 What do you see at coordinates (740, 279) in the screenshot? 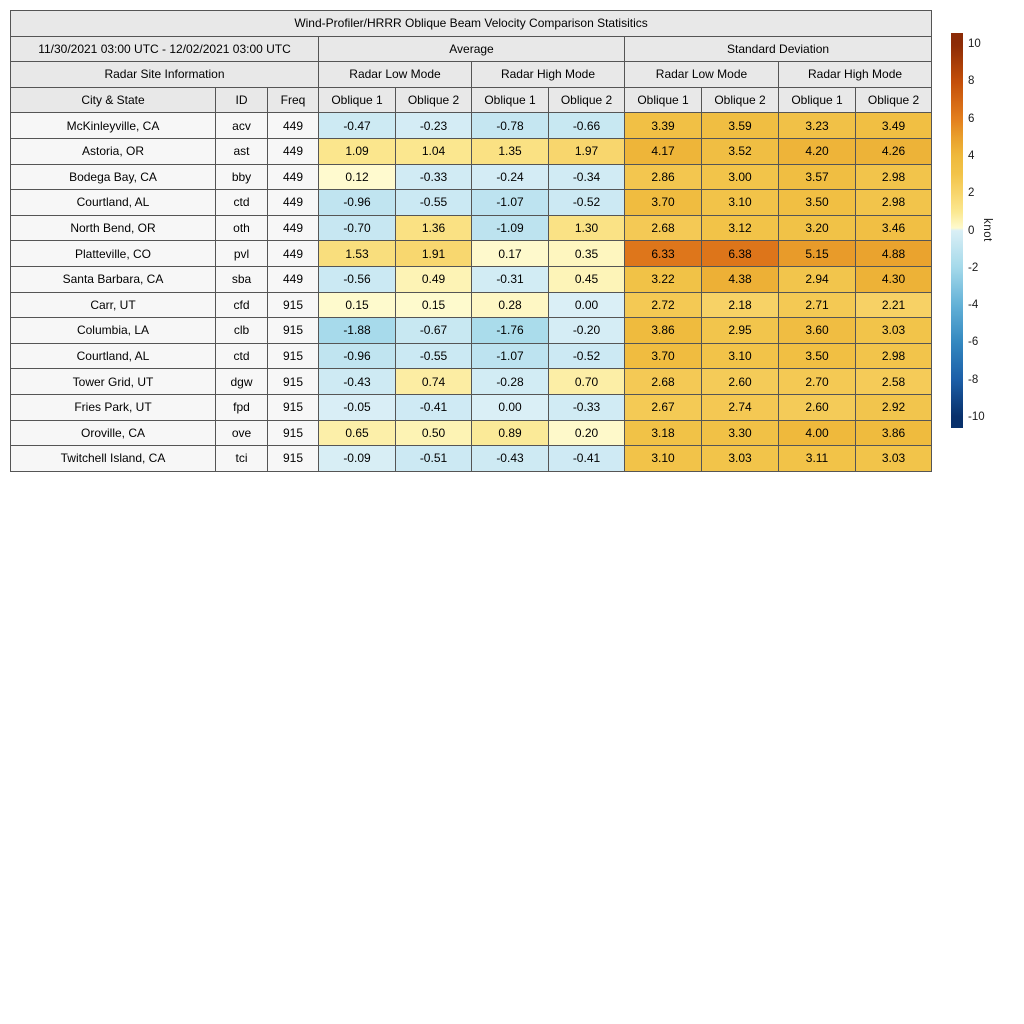
I see `value-cell: 4.38` at bounding box center [740, 279].